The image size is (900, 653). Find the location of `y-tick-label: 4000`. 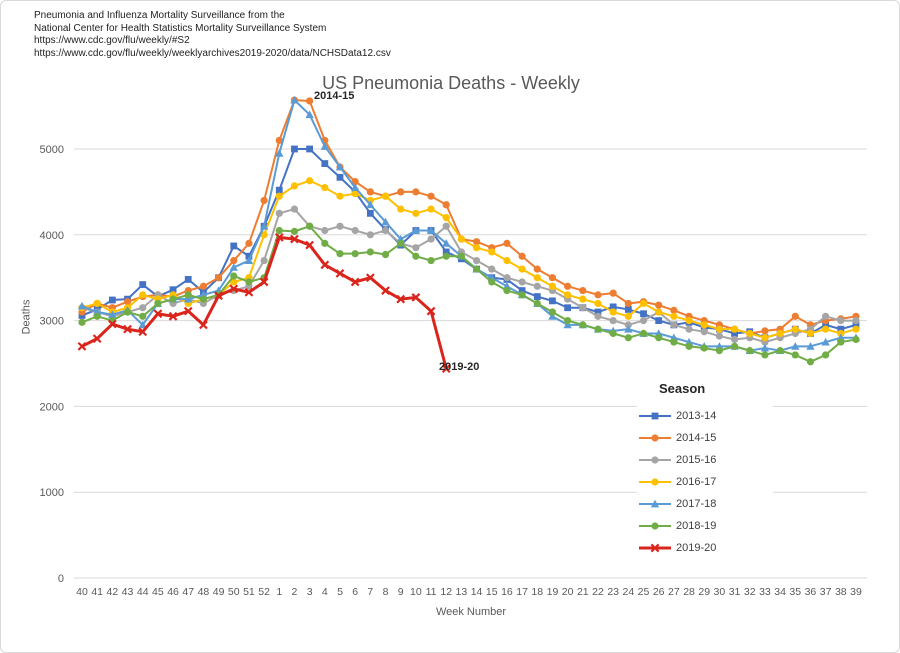

y-tick-label: 4000 is located at coordinates (52, 236).